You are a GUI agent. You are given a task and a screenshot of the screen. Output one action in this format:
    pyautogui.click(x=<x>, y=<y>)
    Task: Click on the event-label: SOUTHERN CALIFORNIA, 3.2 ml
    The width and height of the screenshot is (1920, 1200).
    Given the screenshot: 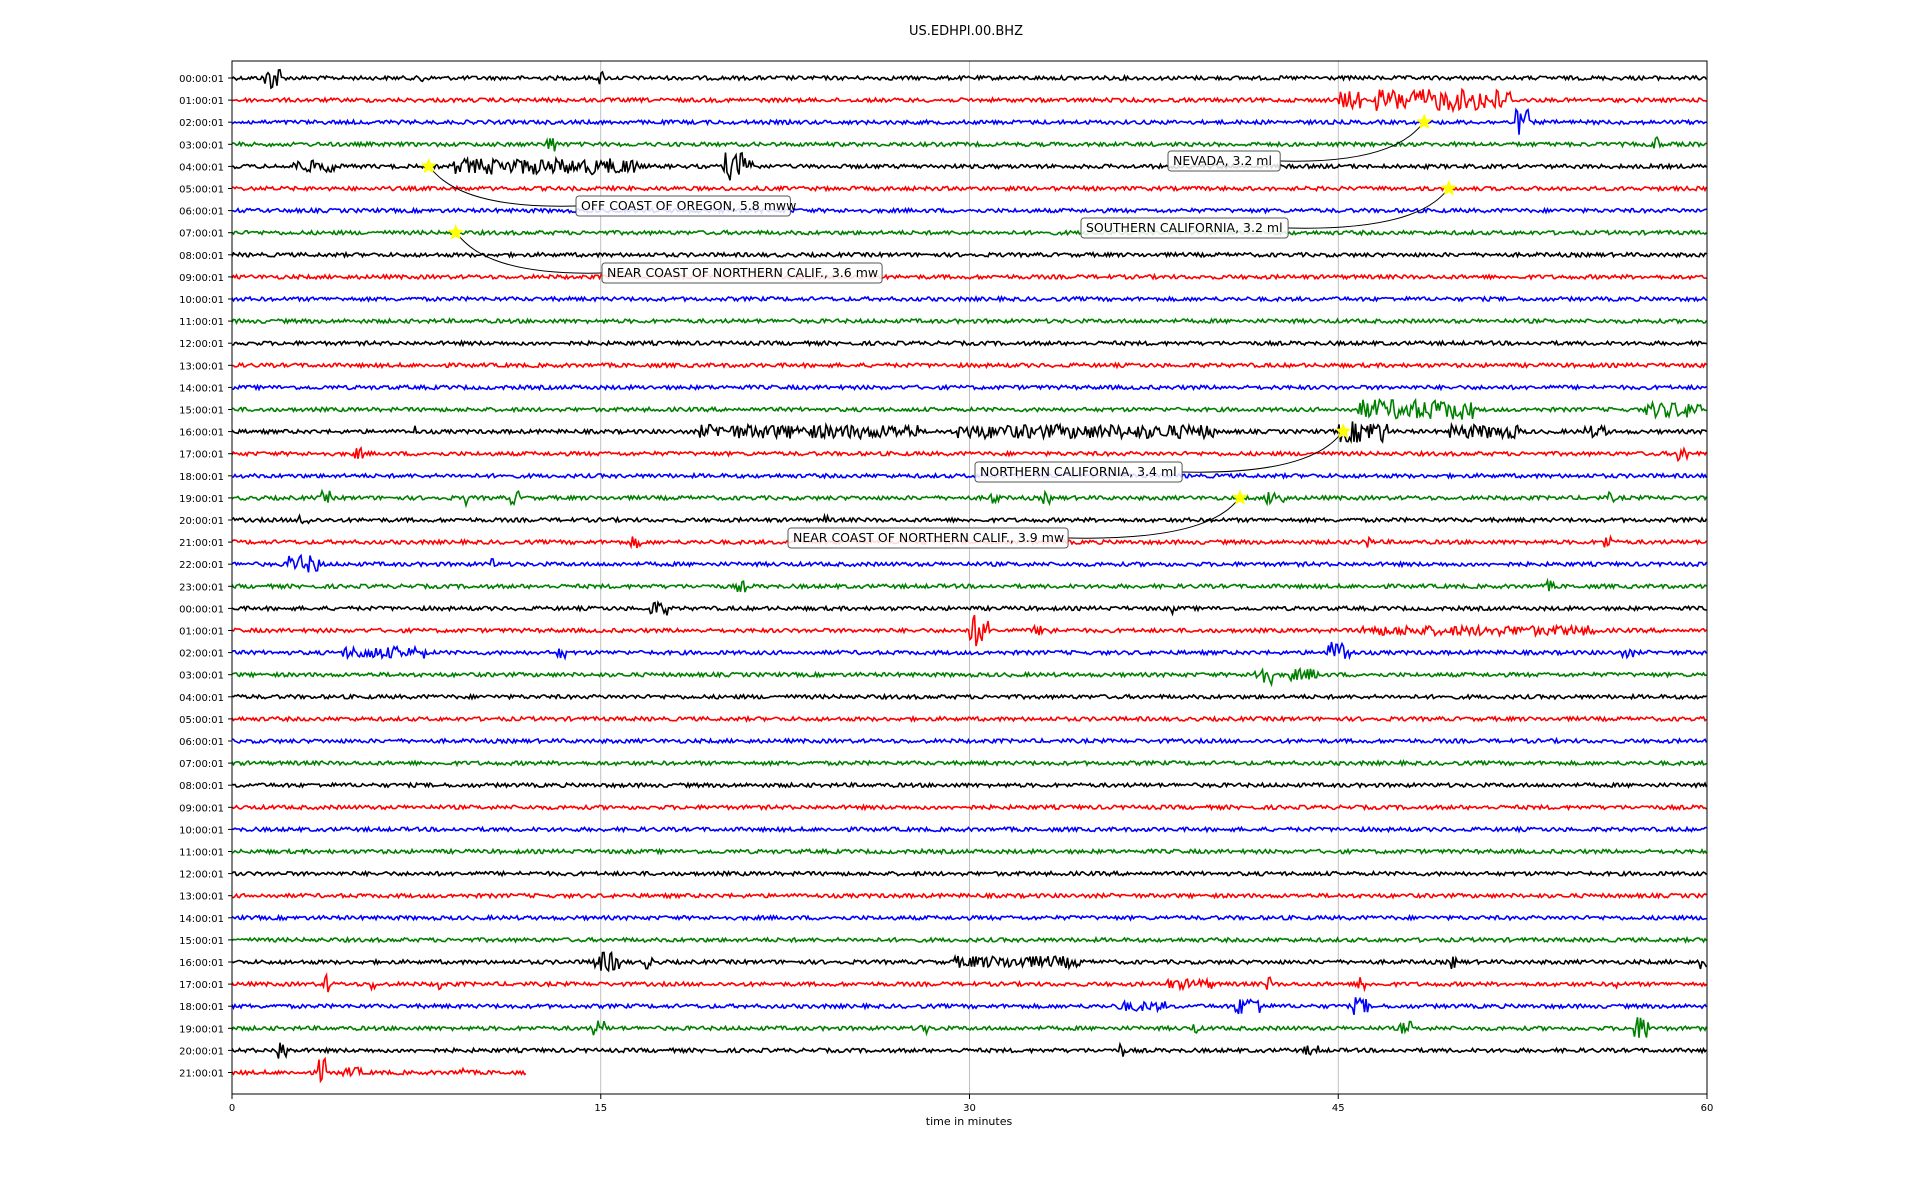 What is the action you would take?
    pyautogui.click(x=1184, y=227)
    